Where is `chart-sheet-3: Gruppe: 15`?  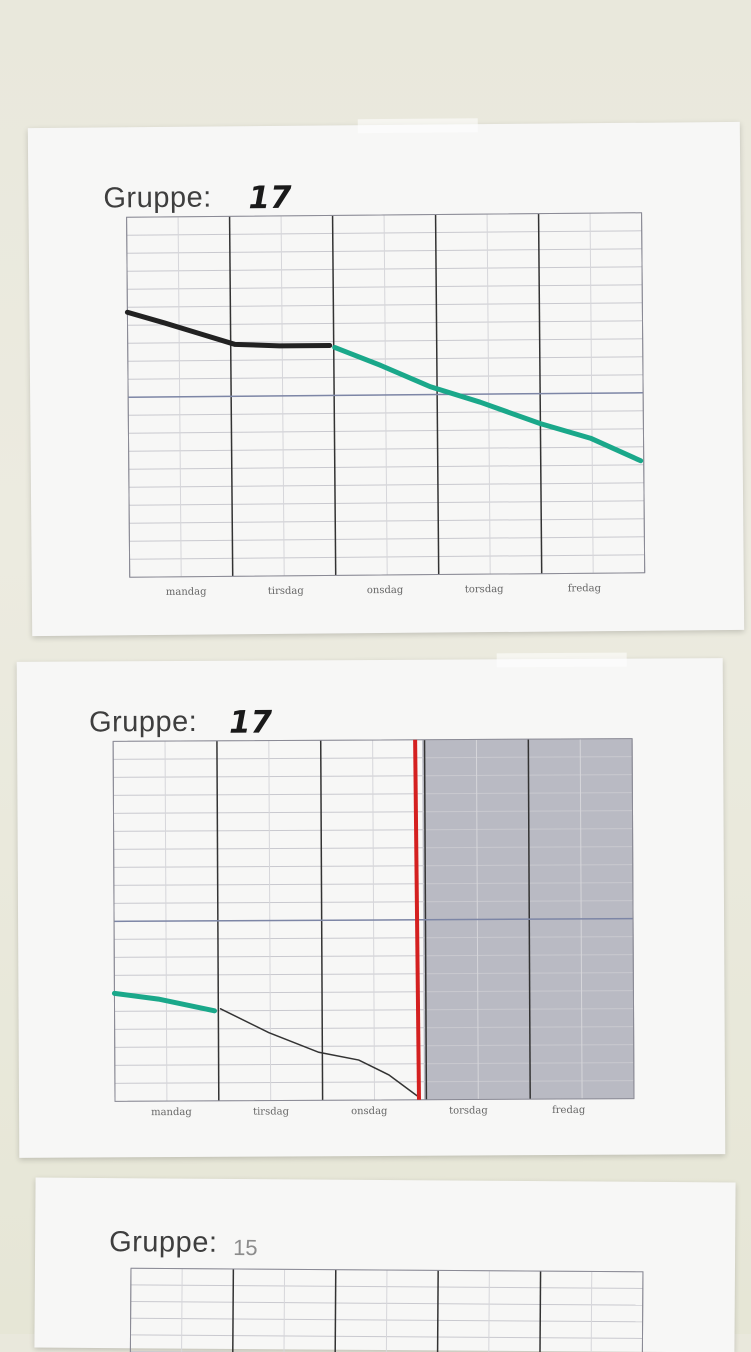
chart-sheet-3: Gruppe: 15 is located at coordinates (384, 1265).